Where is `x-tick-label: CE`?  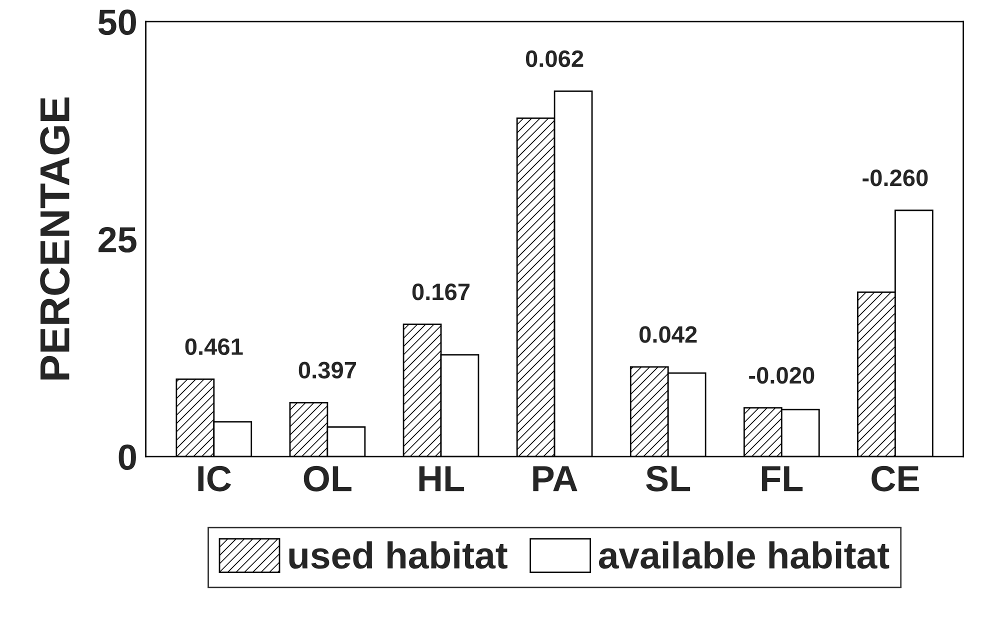
x-tick-label: CE is located at coordinates (895, 479).